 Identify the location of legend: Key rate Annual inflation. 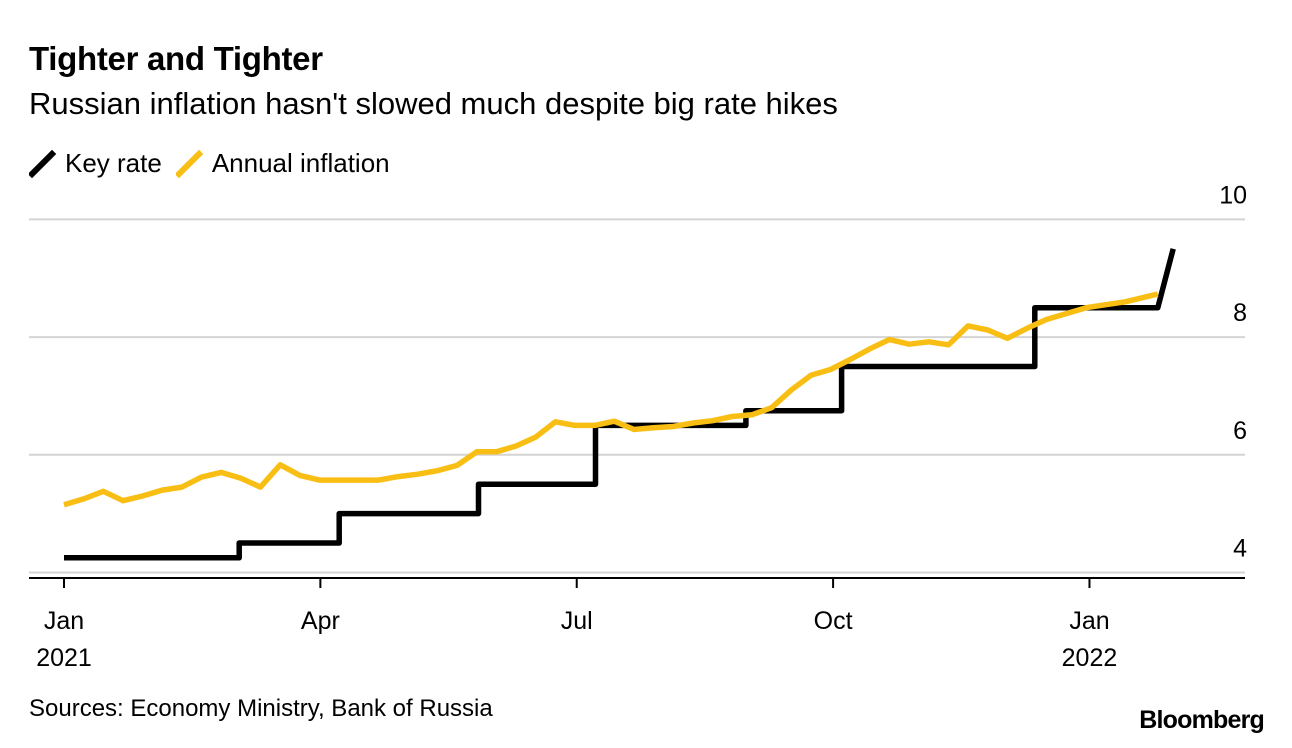
(216, 163).